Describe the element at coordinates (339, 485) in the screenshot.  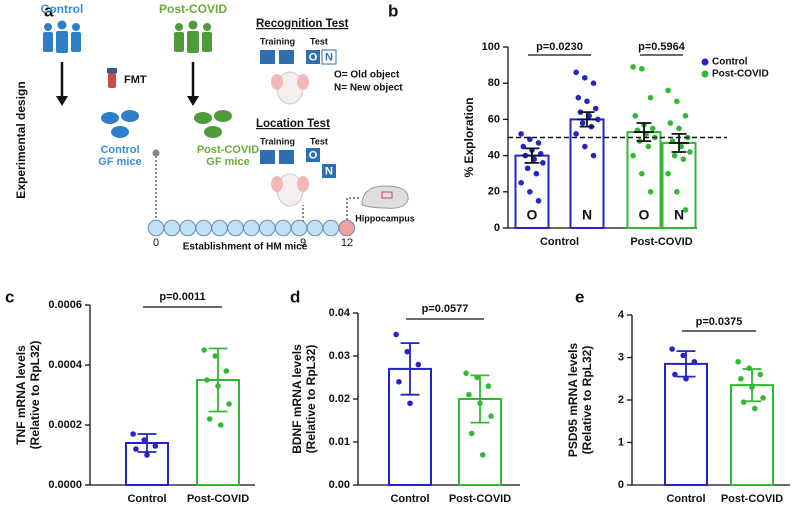
I see `y-tick-label: 0.00` at that location.